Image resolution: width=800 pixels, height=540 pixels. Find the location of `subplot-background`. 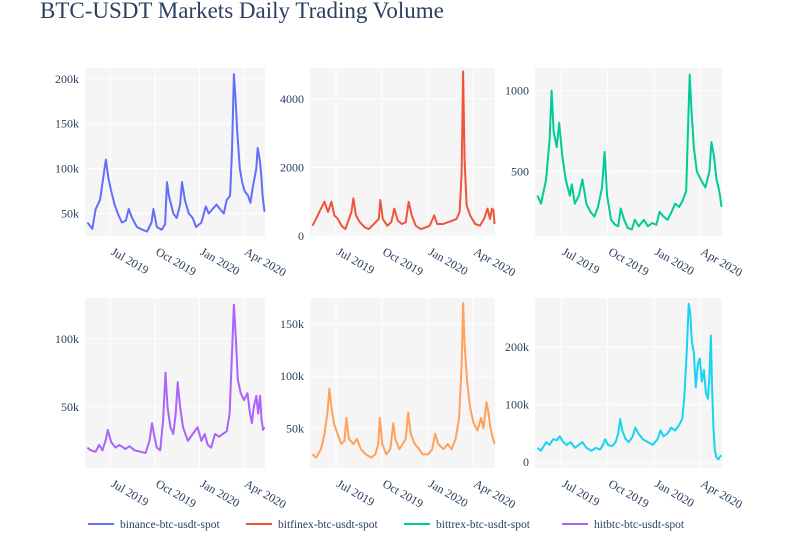

subplot-background is located at coordinates (402, 152).